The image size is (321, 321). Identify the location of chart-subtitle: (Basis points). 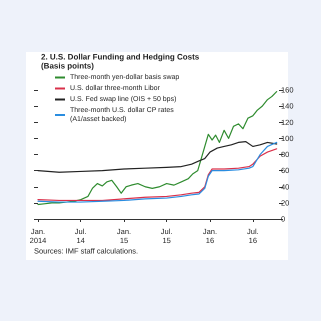
(67, 66).